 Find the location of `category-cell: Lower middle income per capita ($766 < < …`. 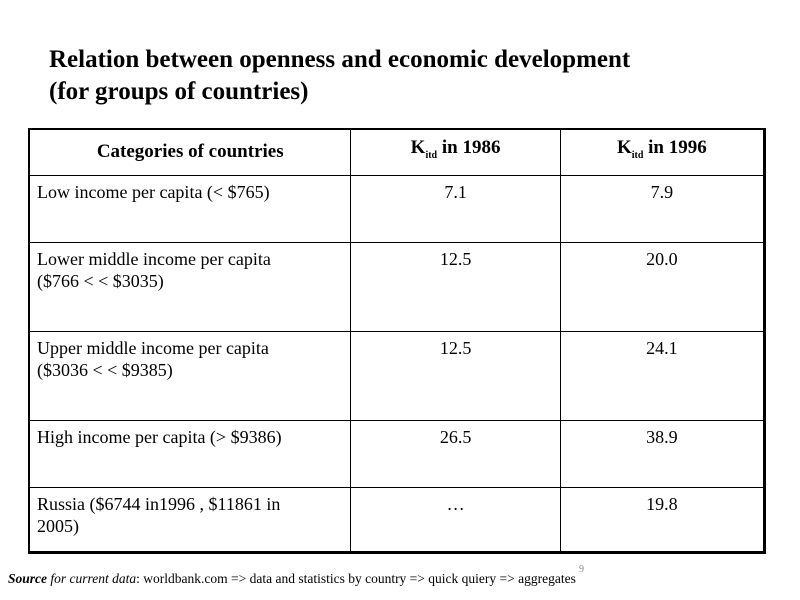

category-cell: Lower middle income per capita ($766 < < … is located at coordinates (190, 286).